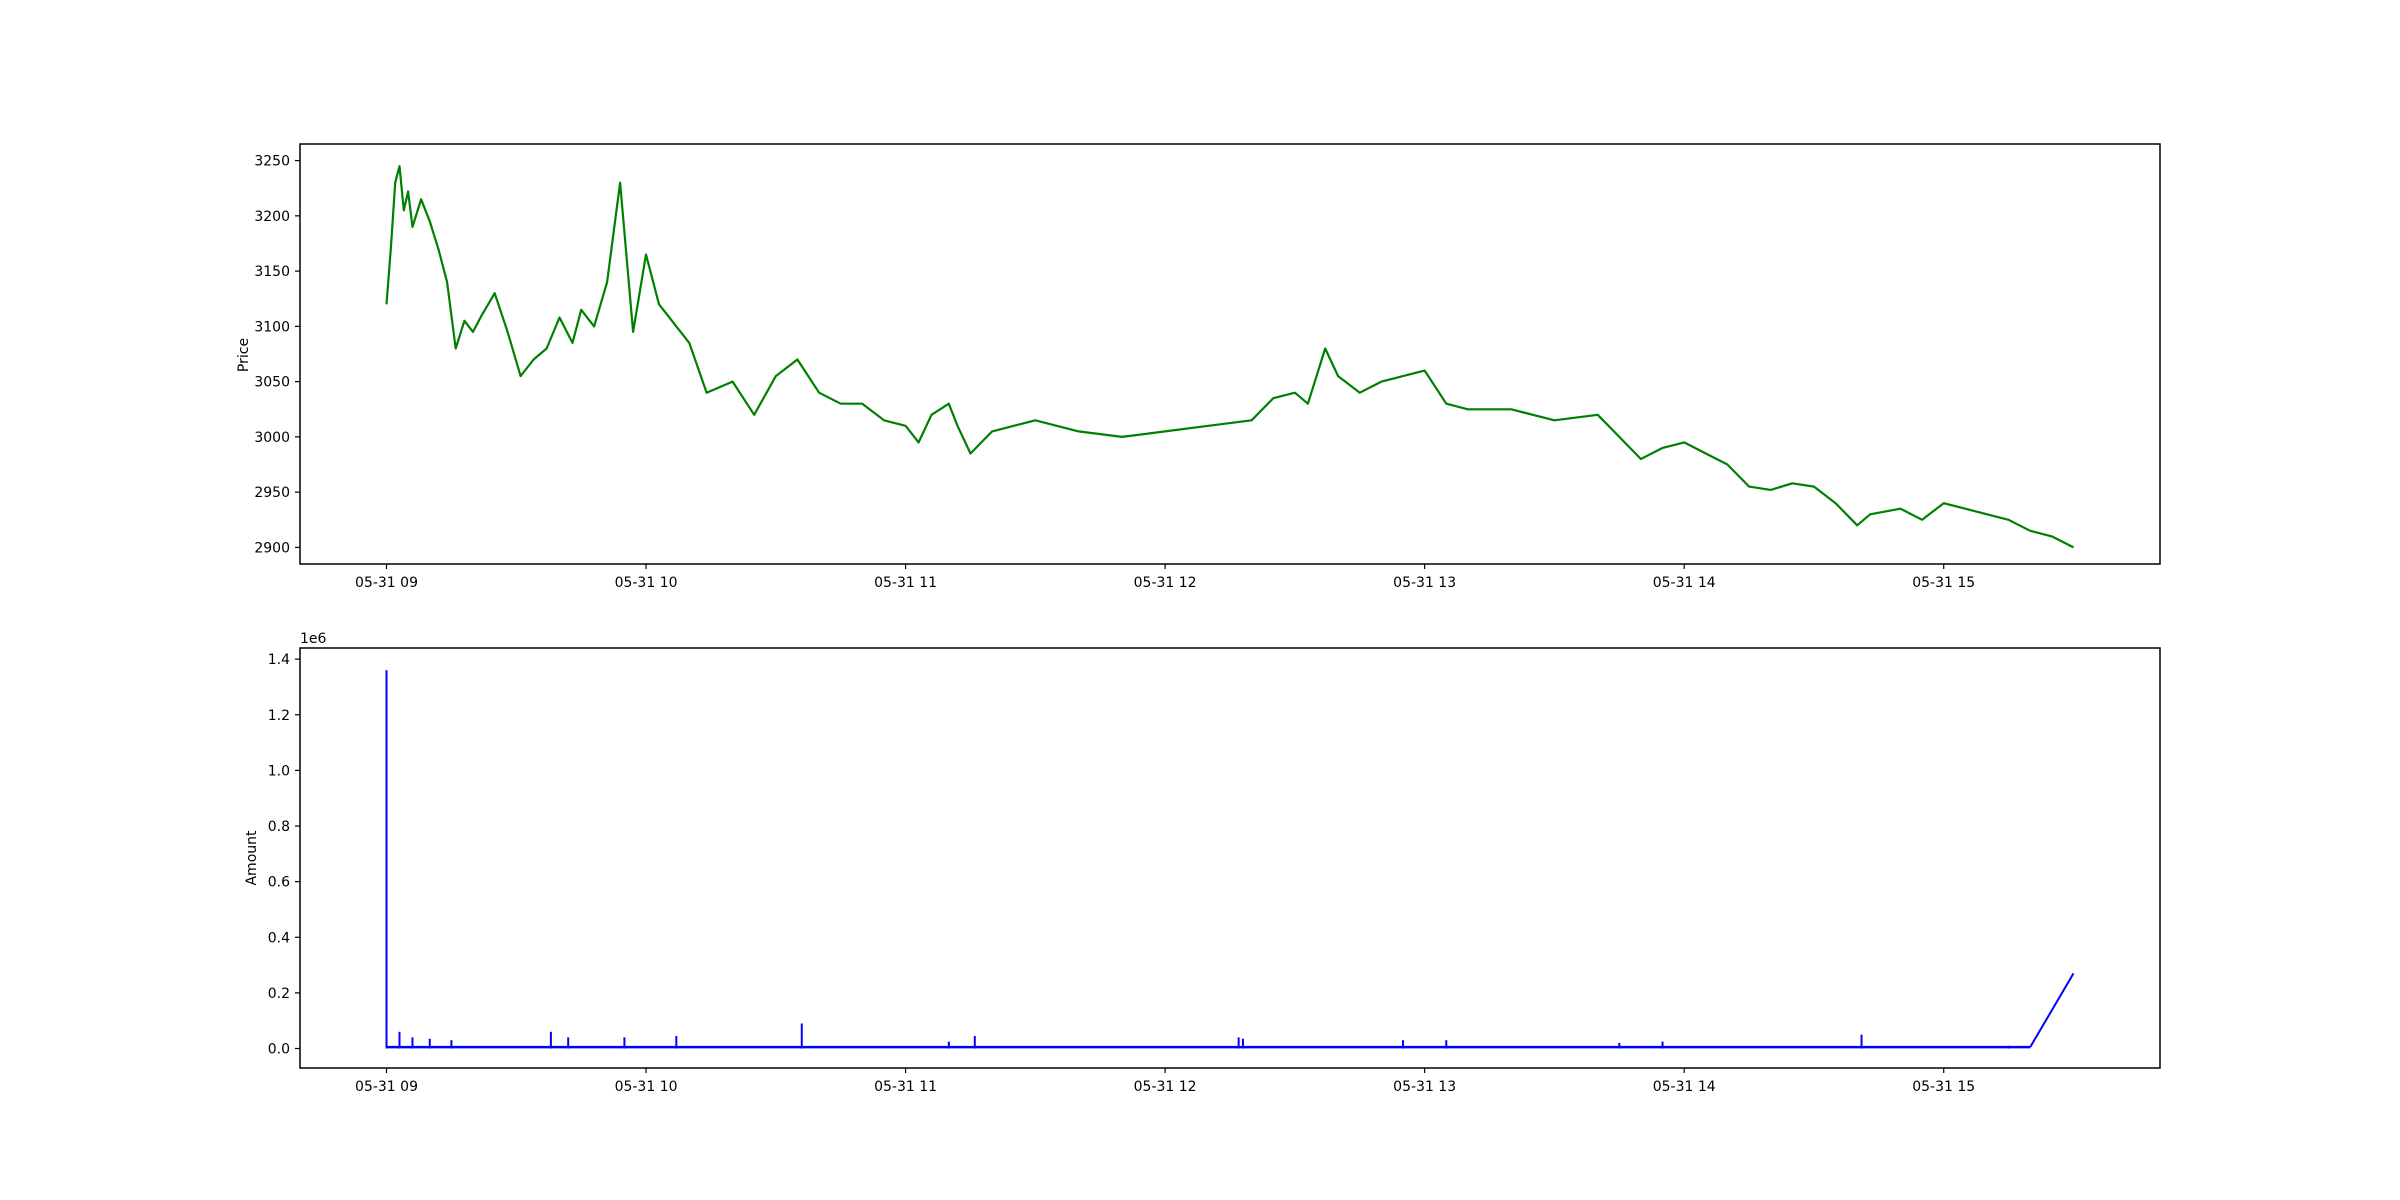 The image size is (2400, 1200). Describe the element at coordinates (272, 548) in the screenshot. I see `y-tick-label: 2900` at that location.